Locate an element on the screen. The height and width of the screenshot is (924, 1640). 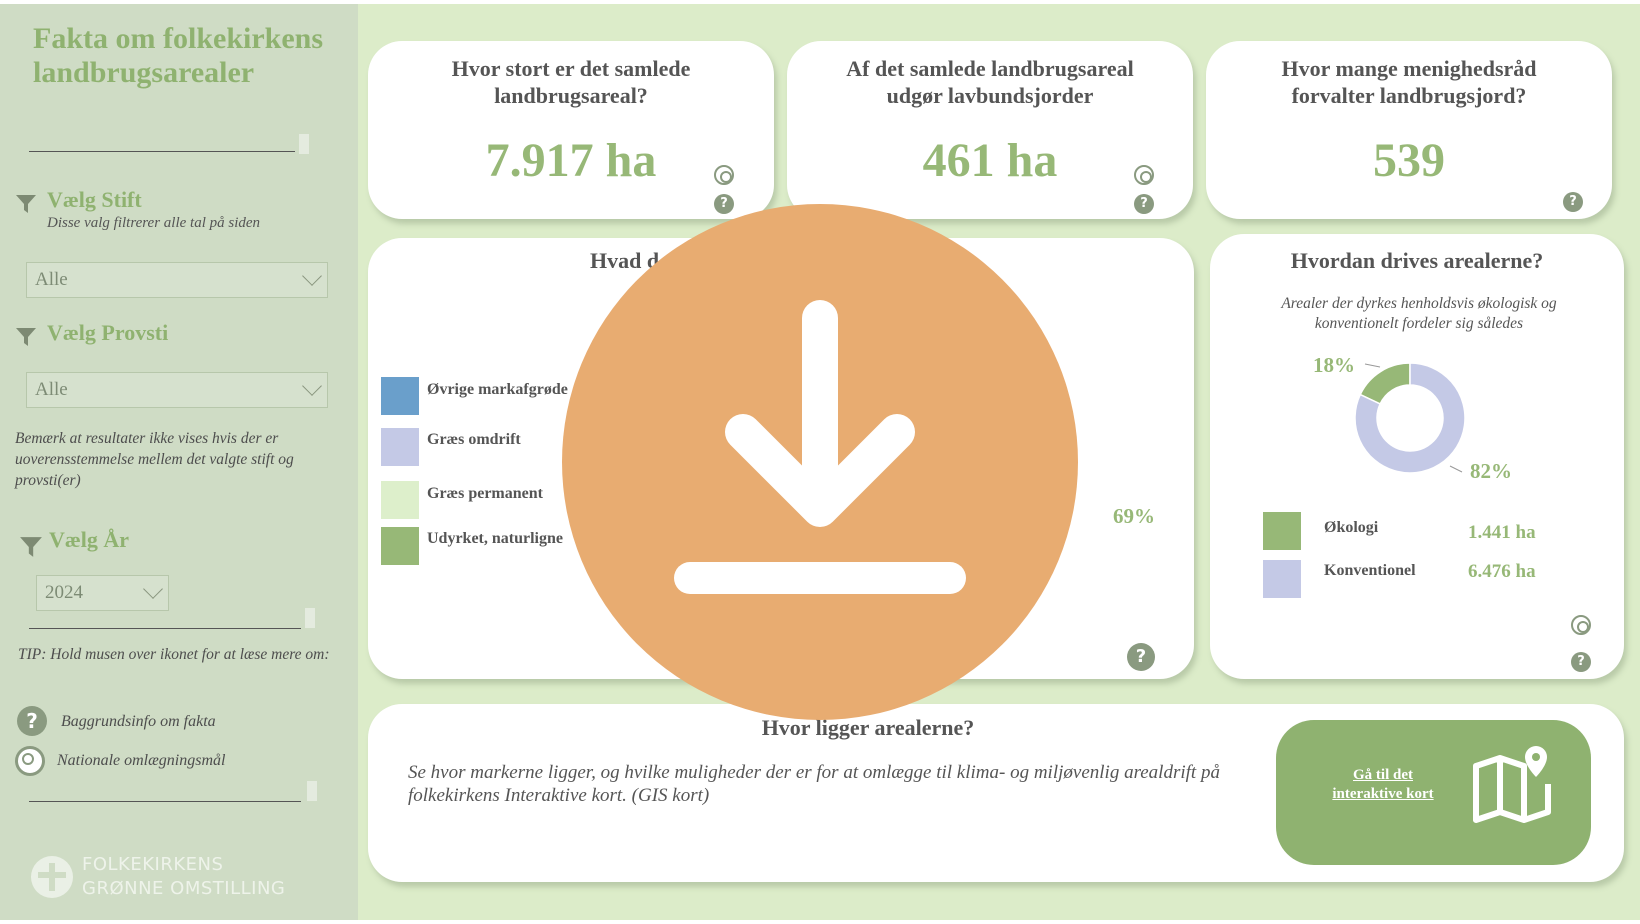
legend-target-label: Nationale omlægningsmål is located at coordinates (141, 760).